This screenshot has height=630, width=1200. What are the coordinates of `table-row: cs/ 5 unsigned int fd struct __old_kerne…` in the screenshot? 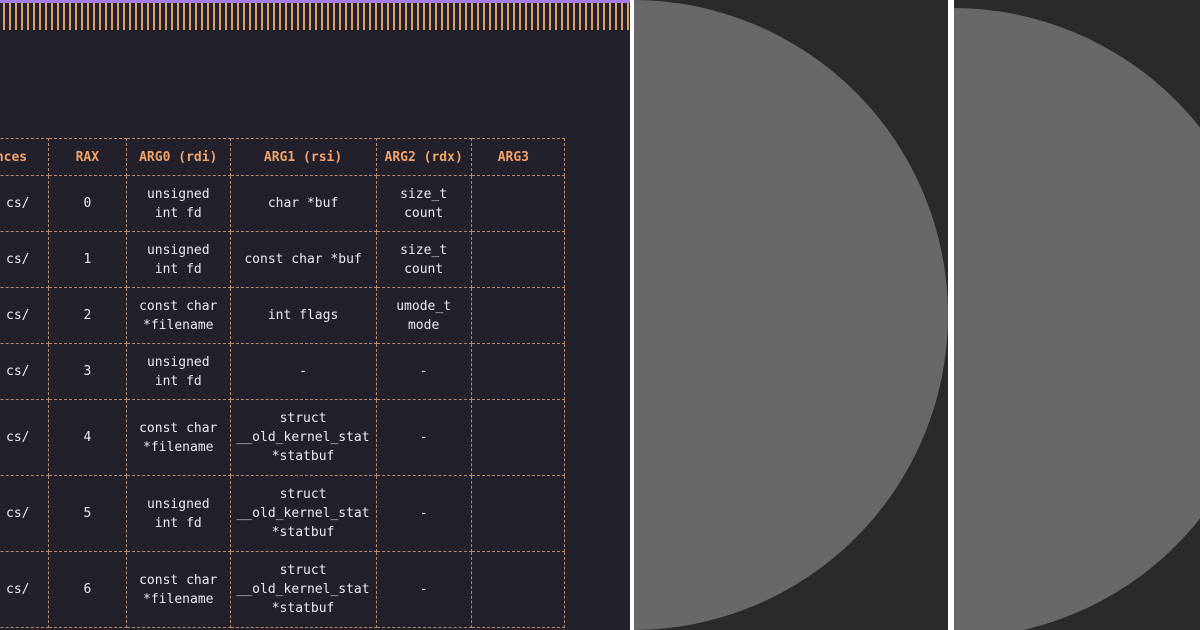 It's located at (283, 513).